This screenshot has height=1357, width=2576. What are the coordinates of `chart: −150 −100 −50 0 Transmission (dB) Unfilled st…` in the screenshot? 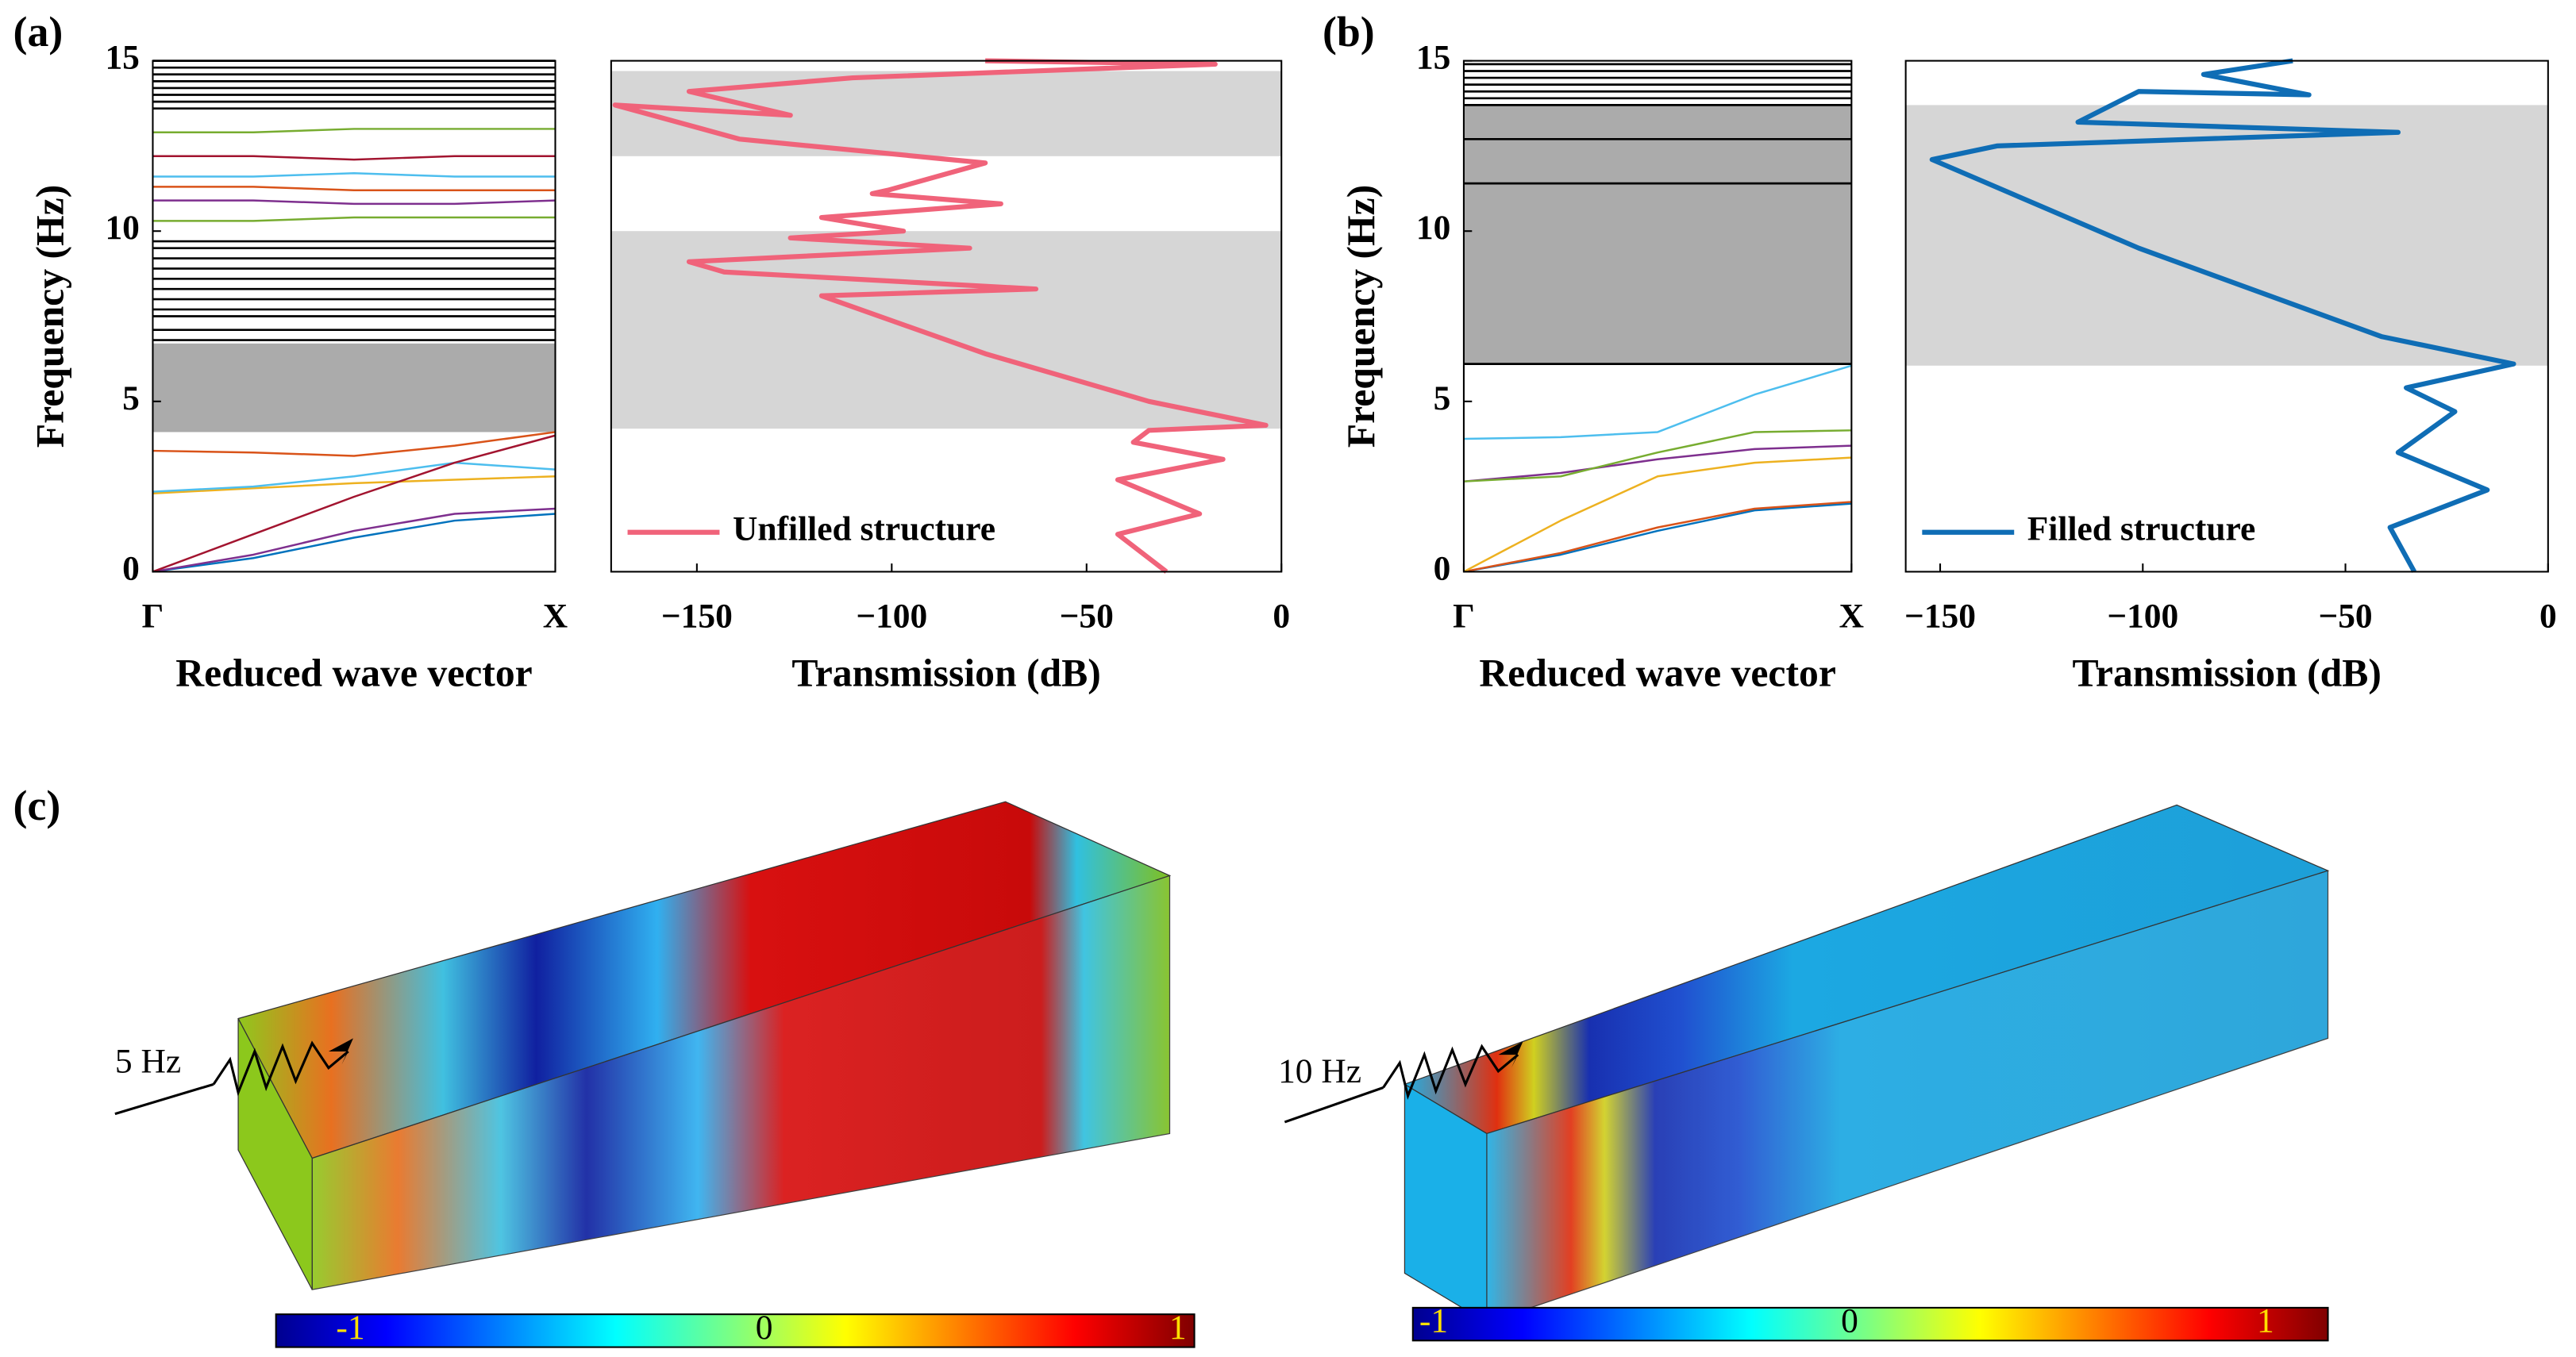 It's located at (950, 376).